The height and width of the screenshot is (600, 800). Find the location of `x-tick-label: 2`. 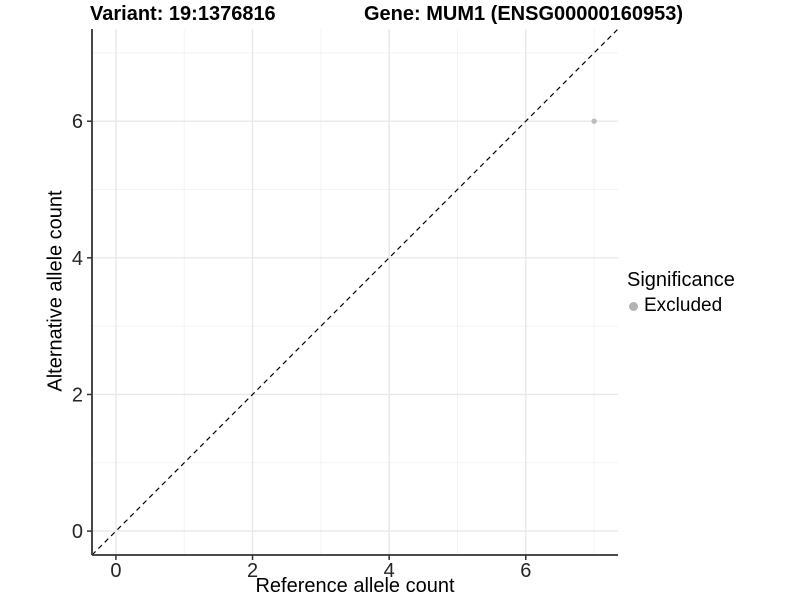

x-tick-label: 2 is located at coordinates (252, 571).